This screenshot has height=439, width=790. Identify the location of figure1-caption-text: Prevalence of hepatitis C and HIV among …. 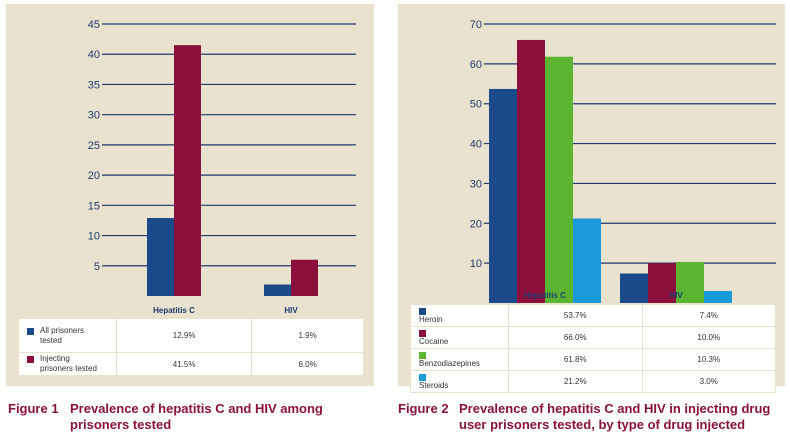
(196, 416).